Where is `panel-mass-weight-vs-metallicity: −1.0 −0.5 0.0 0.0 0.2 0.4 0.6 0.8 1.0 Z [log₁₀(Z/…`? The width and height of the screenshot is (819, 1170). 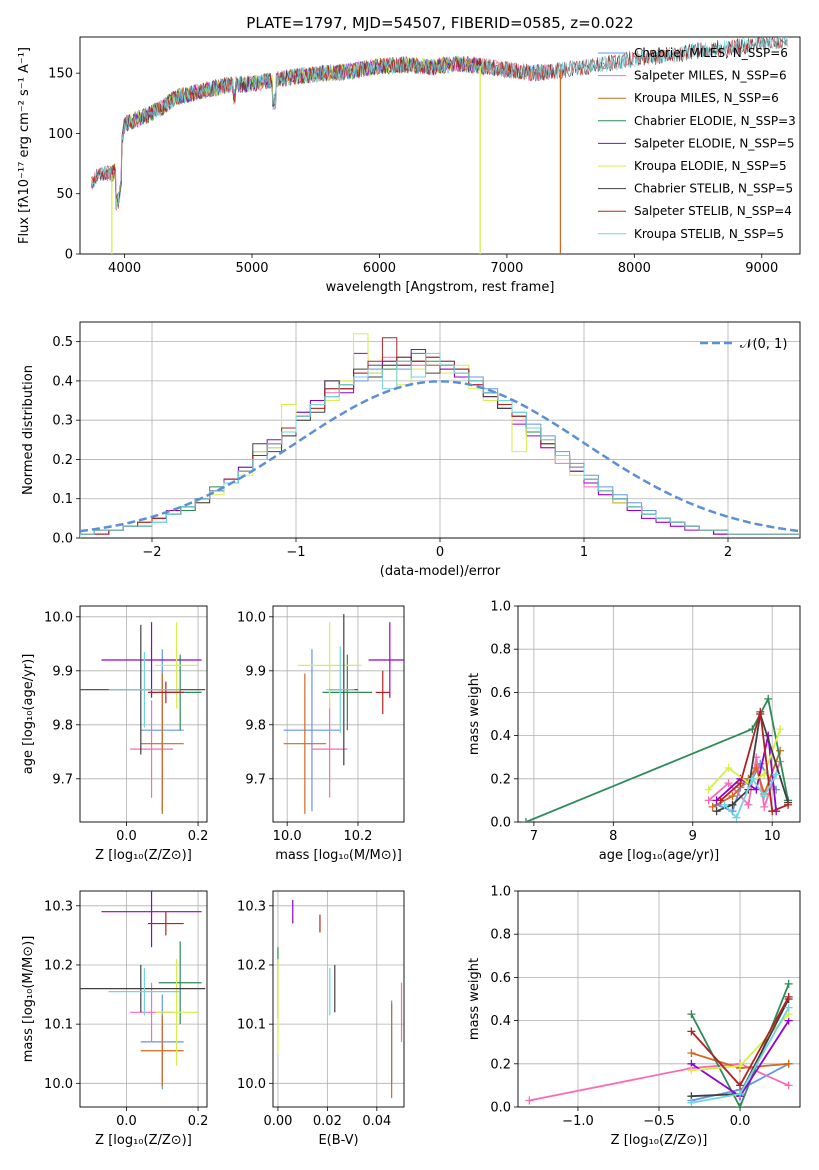 panel-mass-weight-vs-metallicity: −1.0 −0.5 0.0 0.0 0.2 0.4 0.6 0.8 1.0 Z [log₁₀(Z/… is located at coordinates (634, 1016).